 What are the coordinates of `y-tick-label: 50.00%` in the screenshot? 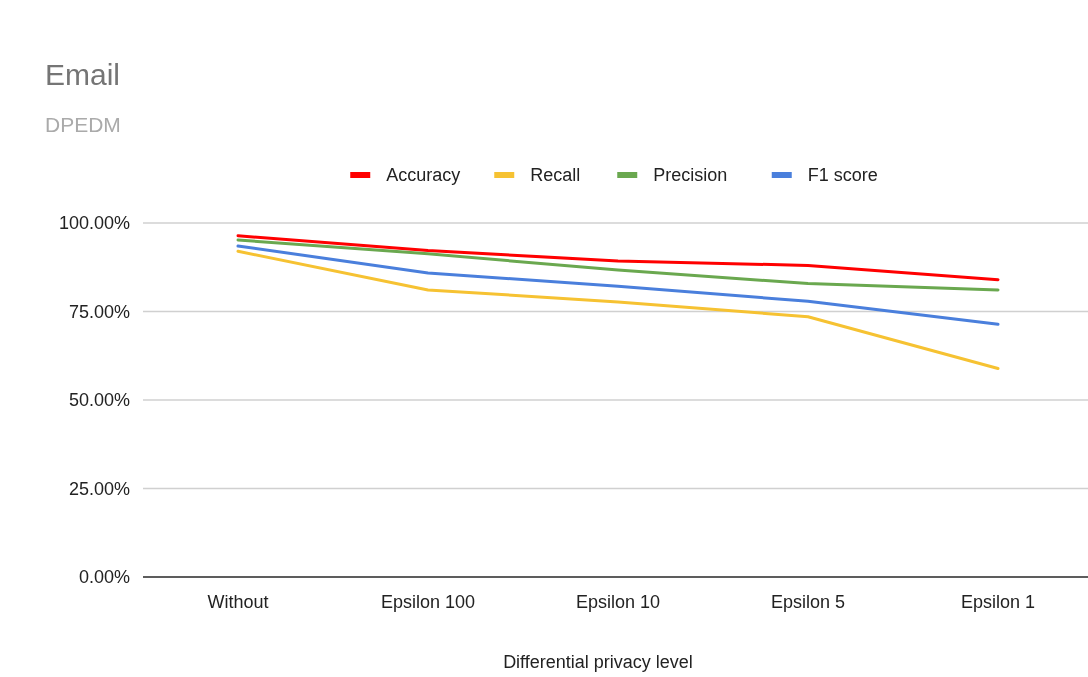 It's located at (99, 400).